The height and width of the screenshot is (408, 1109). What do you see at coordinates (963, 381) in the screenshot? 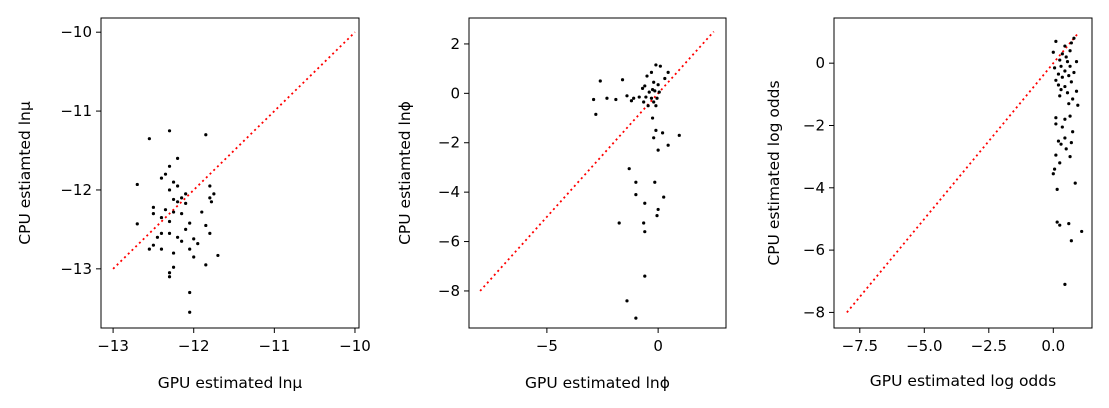
I see `x-axis-label: GPU estimated log odds` at bounding box center [963, 381].